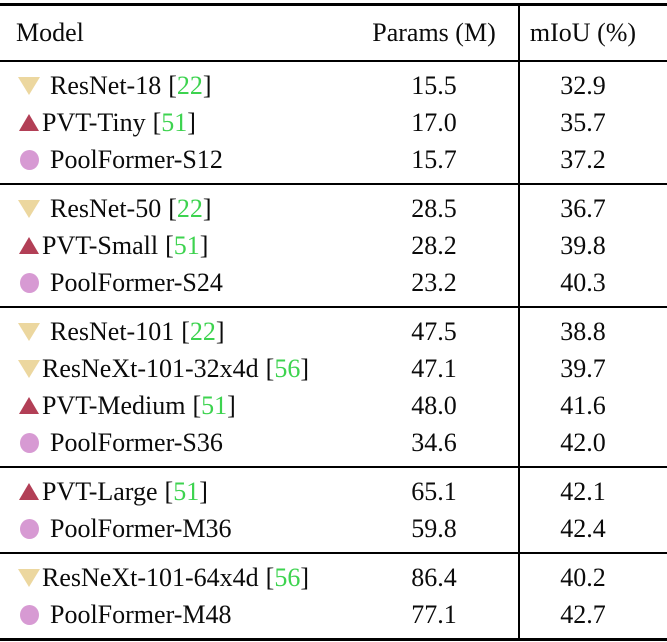  Describe the element at coordinates (100, 245) in the screenshot. I see `model-name: PVT-Small` at that location.